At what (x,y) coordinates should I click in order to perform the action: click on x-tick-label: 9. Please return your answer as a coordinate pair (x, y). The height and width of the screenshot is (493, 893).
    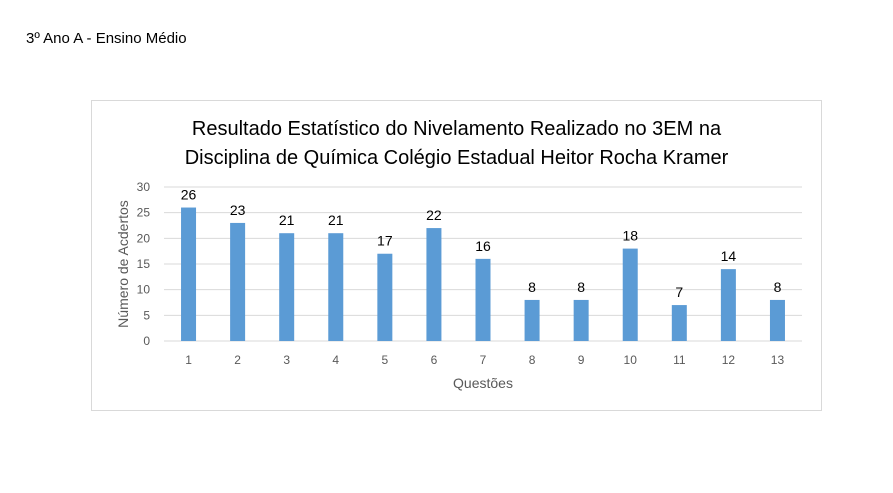
    Looking at the image, I should click on (581, 360).